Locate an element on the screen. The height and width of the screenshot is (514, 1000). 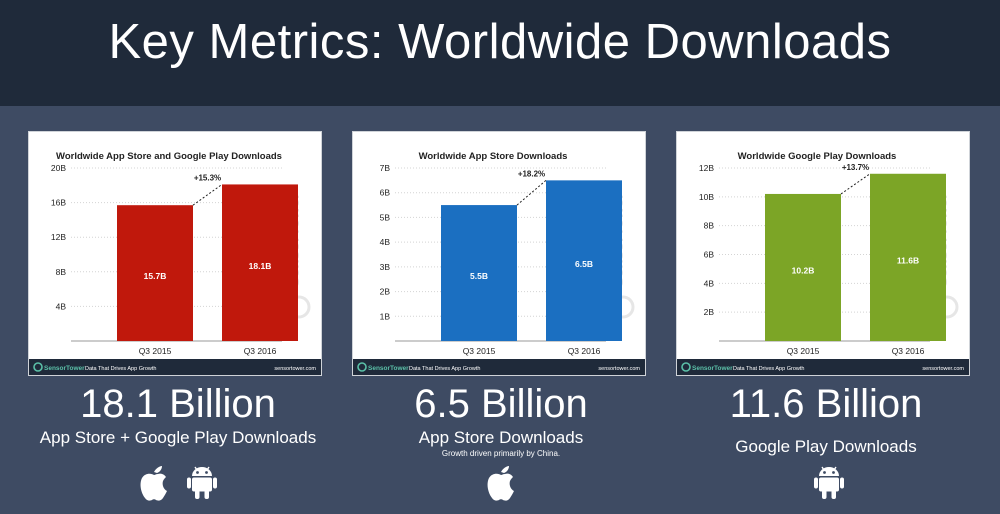
chart-title: Worldwide App Store Downloads is located at coordinates (493, 156).